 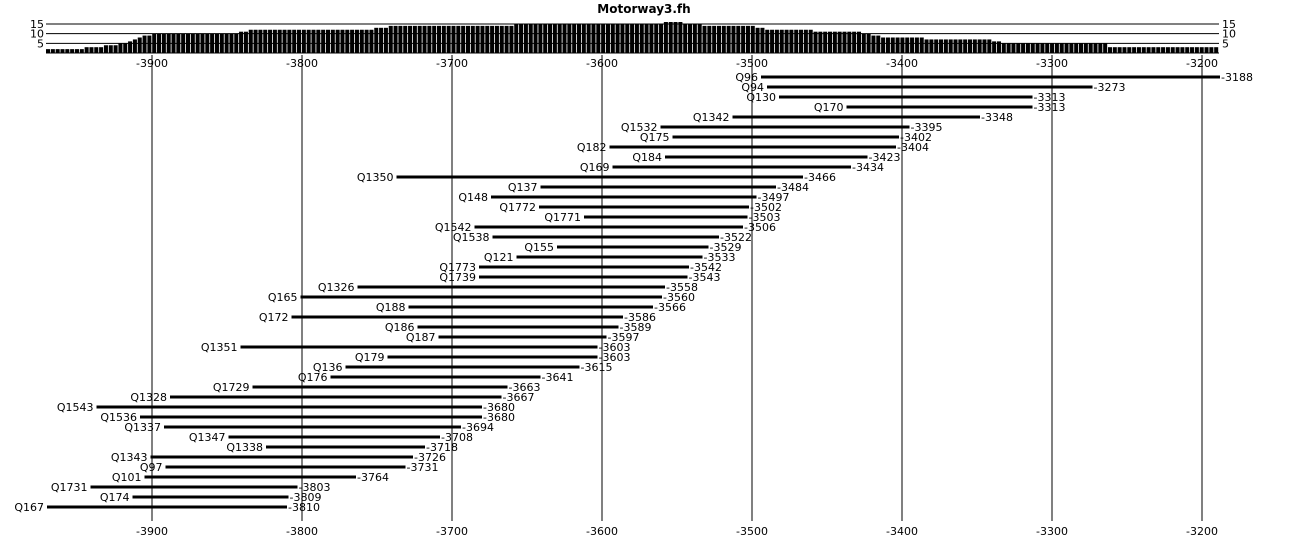 What do you see at coordinates (1050, 97) in the screenshot?
I see `interval-end-label: -3313` at bounding box center [1050, 97].